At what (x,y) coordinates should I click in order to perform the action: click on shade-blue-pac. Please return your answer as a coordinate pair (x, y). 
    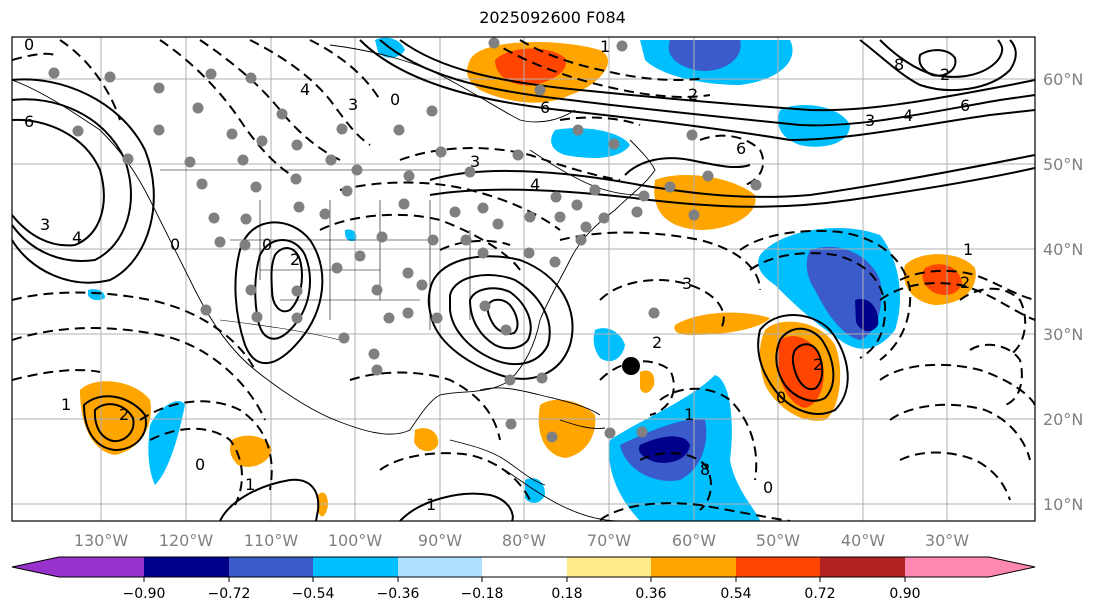
    Looking at the image, I should click on (166, 443).